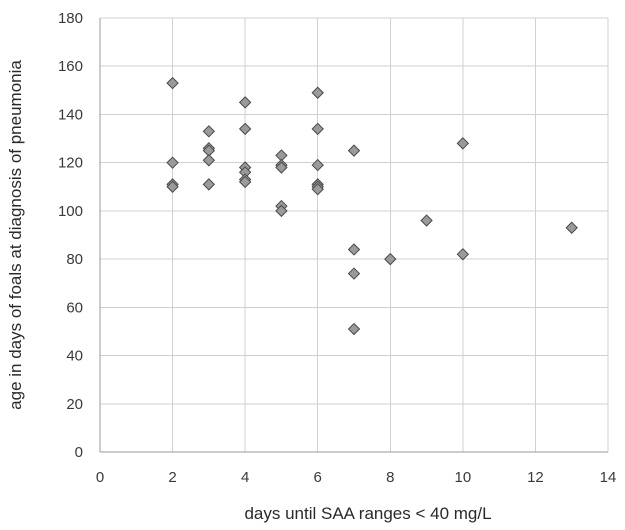 This screenshot has height=530, width=625. I want to click on x-tick-label: 4, so click(245, 477).